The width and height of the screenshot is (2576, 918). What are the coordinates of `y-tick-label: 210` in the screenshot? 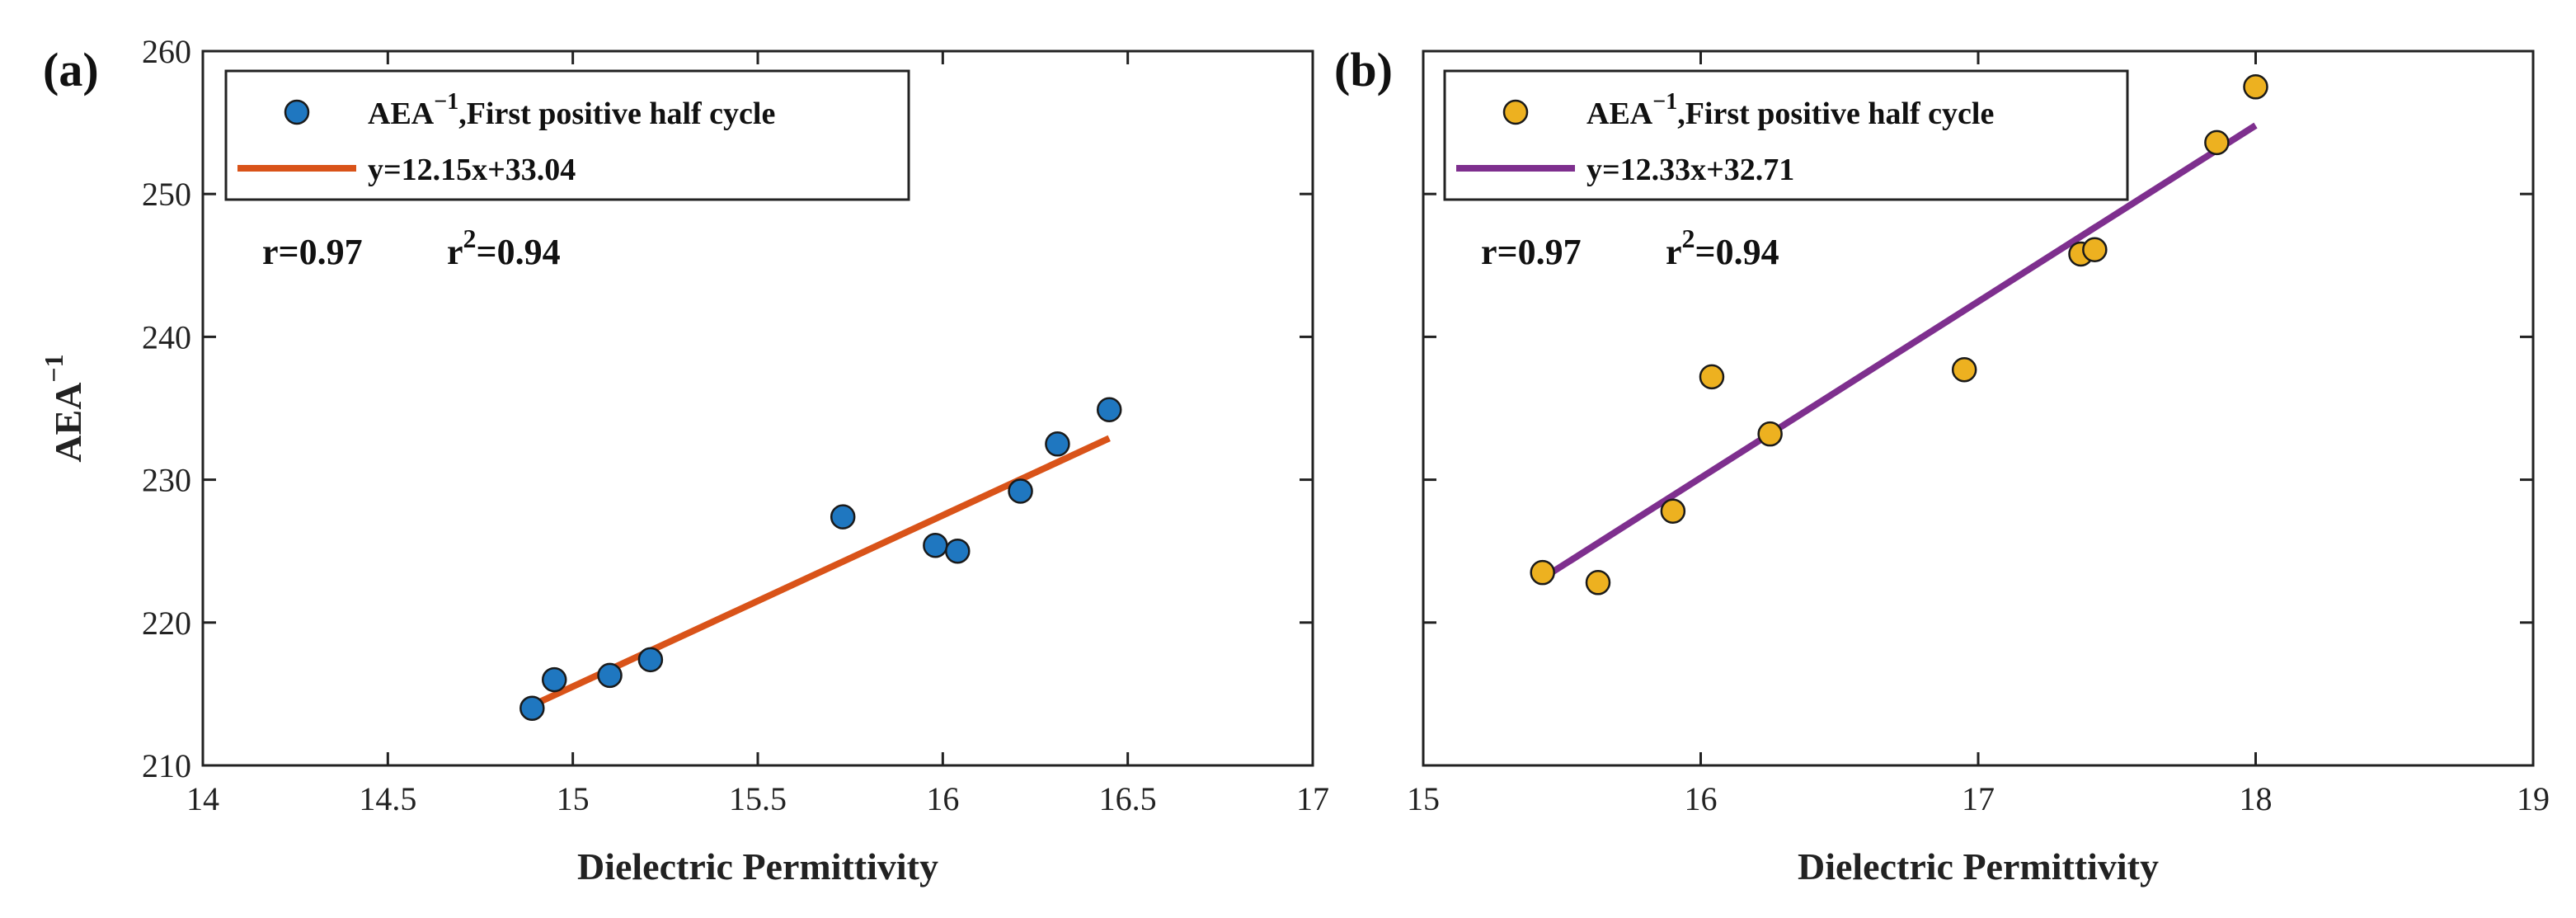 It's located at (166, 765).